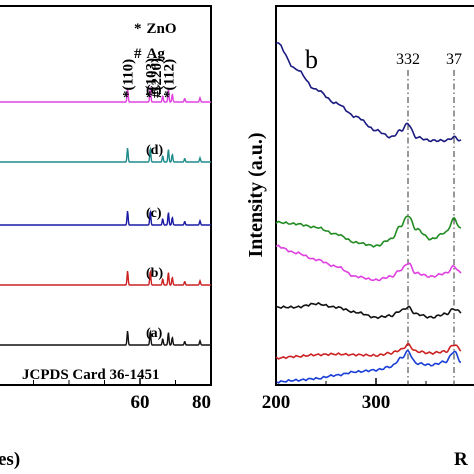  I want to click on xrd-peak-label-3: *(112), so click(169, 78).